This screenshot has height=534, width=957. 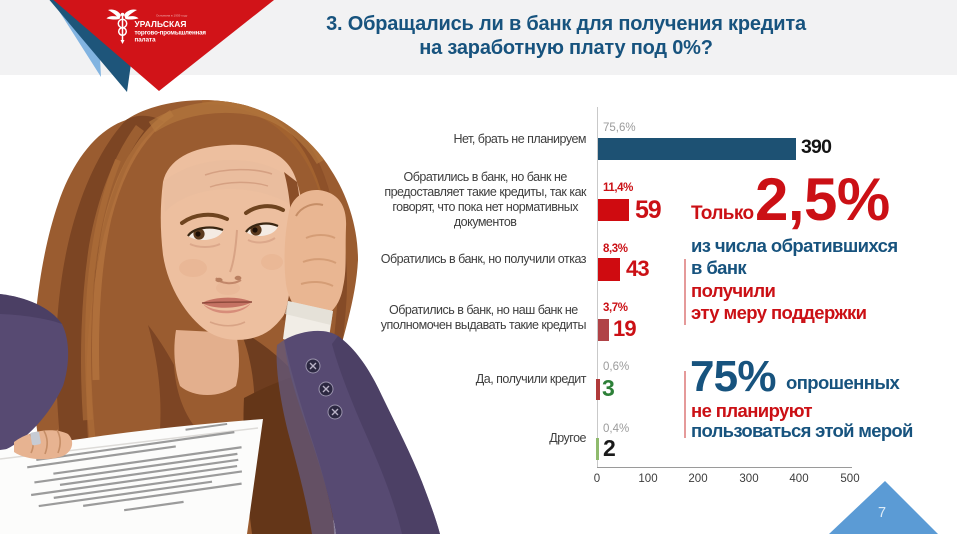 I want to click on svg-text: палата, so click(x=146, y=39).